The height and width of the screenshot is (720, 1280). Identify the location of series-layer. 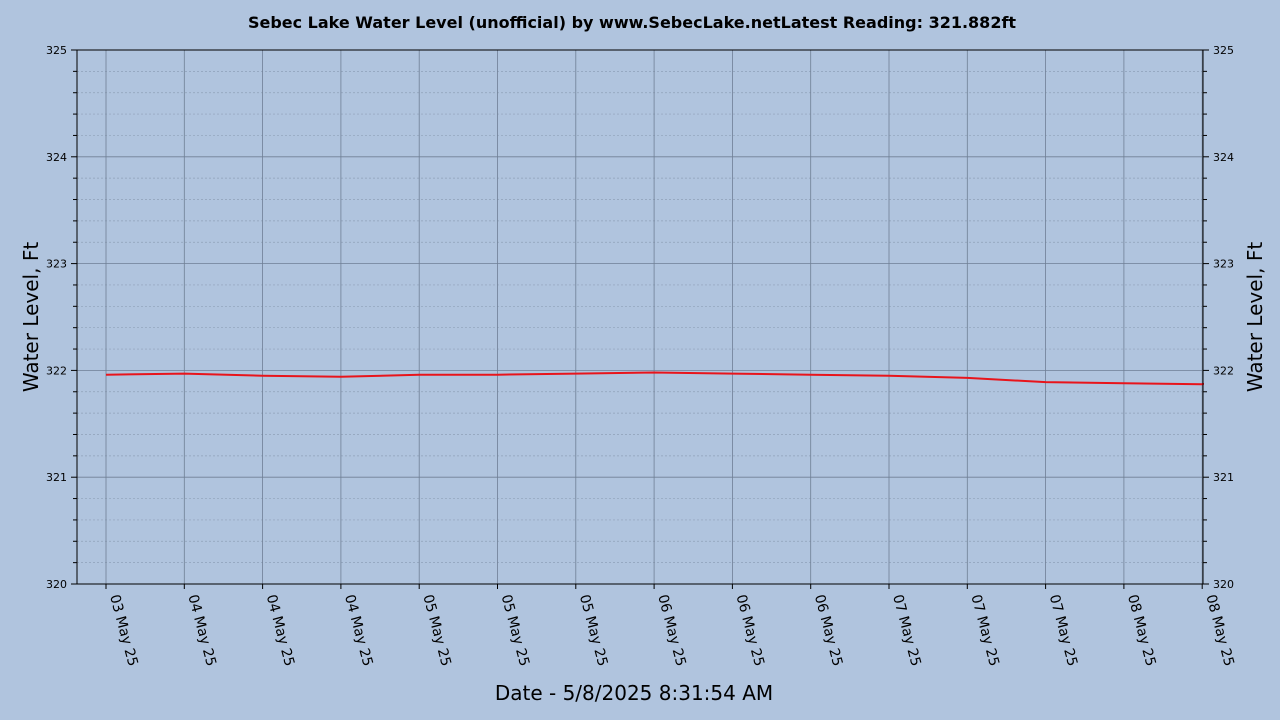
(654, 378).